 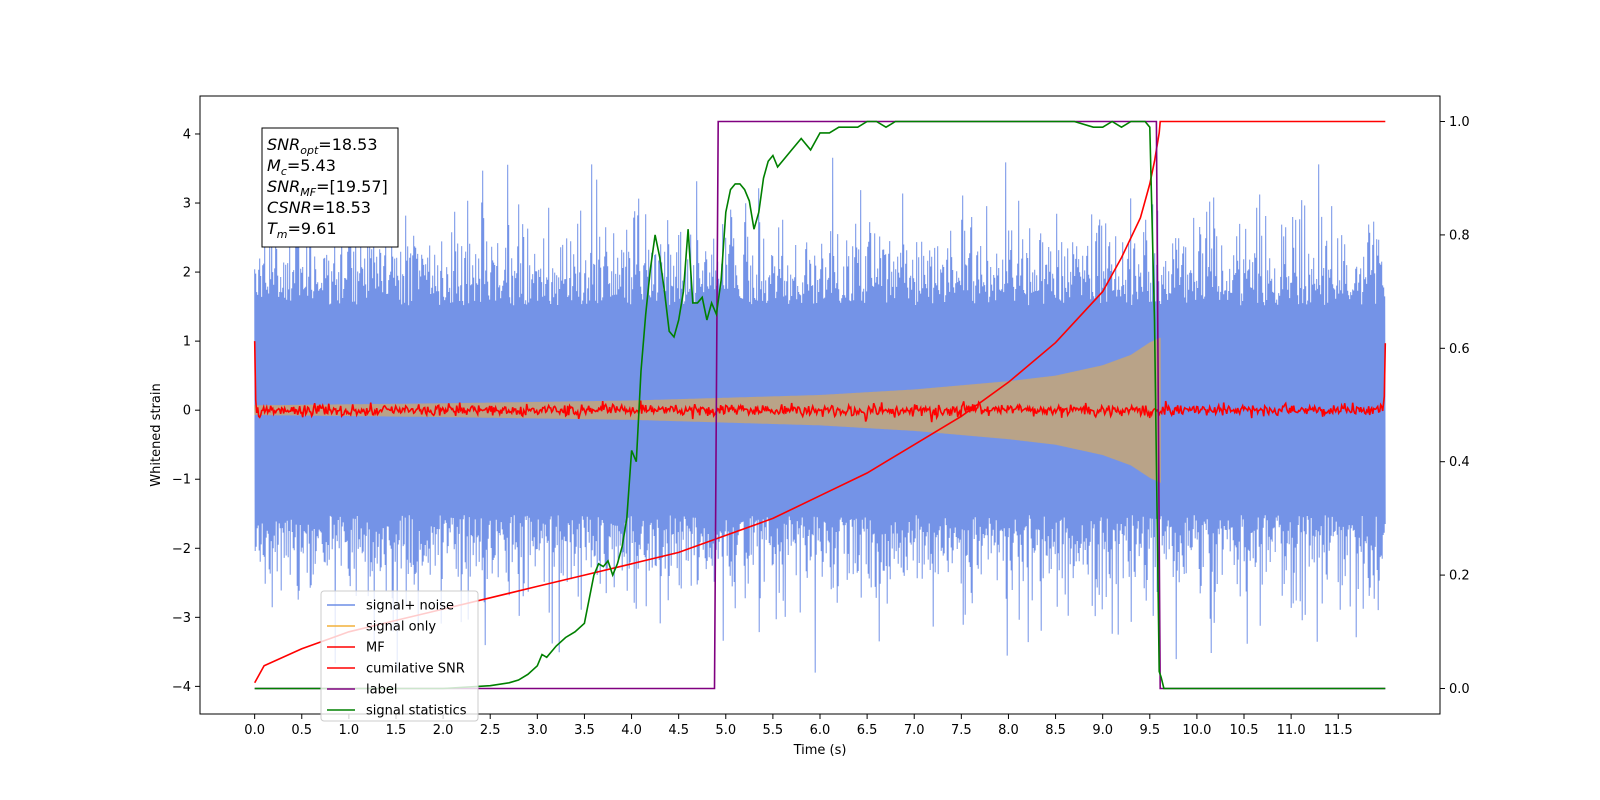 What do you see at coordinates (282, 234) in the screenshot?
I see `annotation-subscript: m` at bounding box center [282, 234].